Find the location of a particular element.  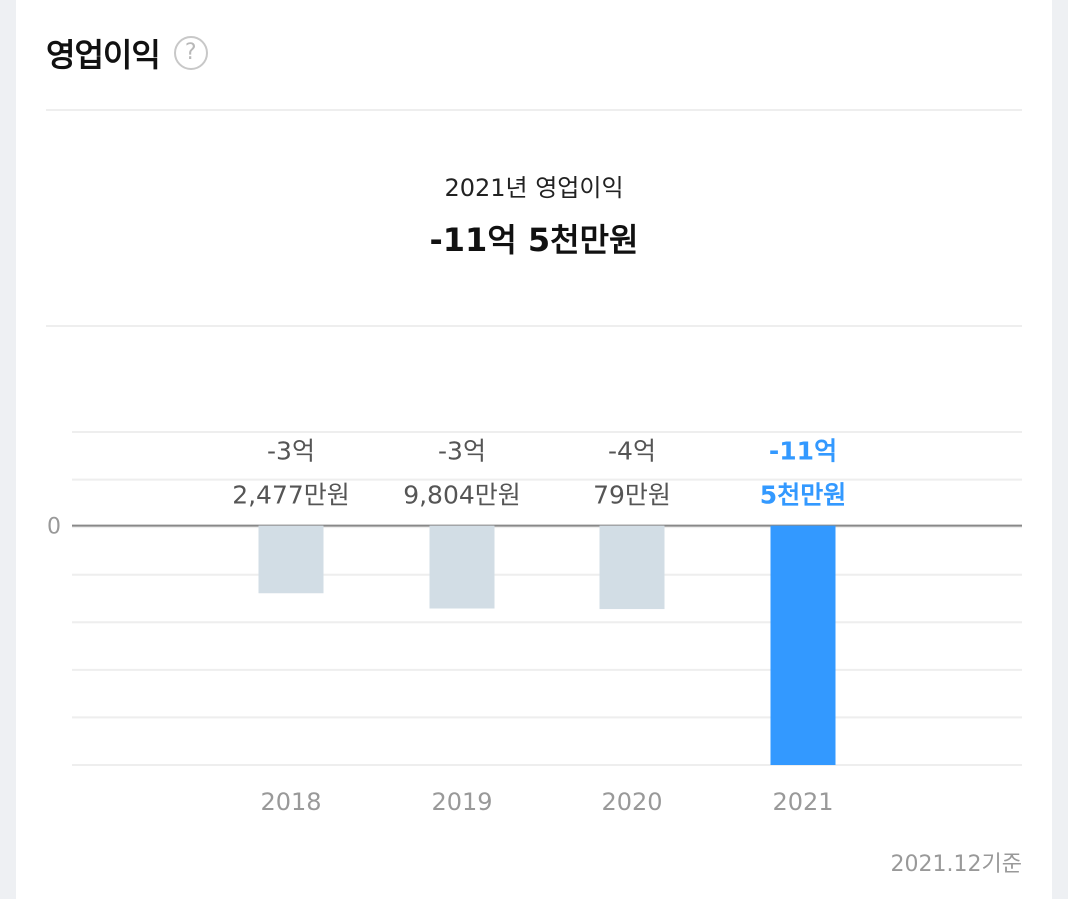

bar-2020 is located at coordinates (632, 567).